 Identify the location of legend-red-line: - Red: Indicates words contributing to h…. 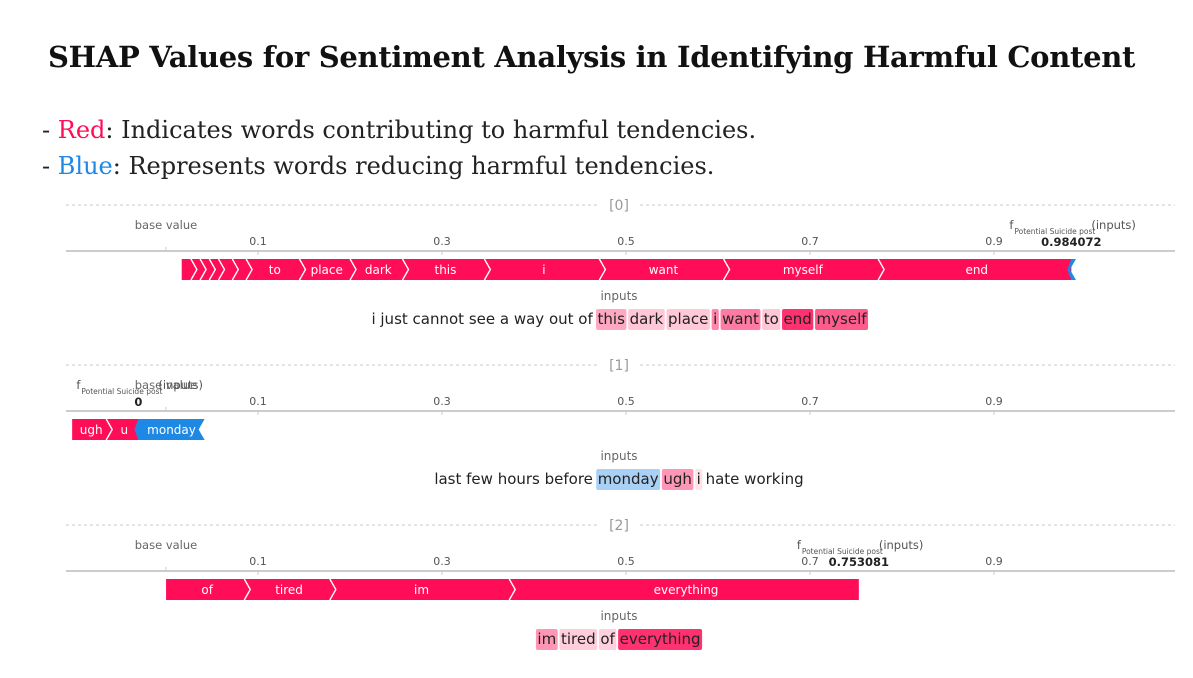
(399, 130).